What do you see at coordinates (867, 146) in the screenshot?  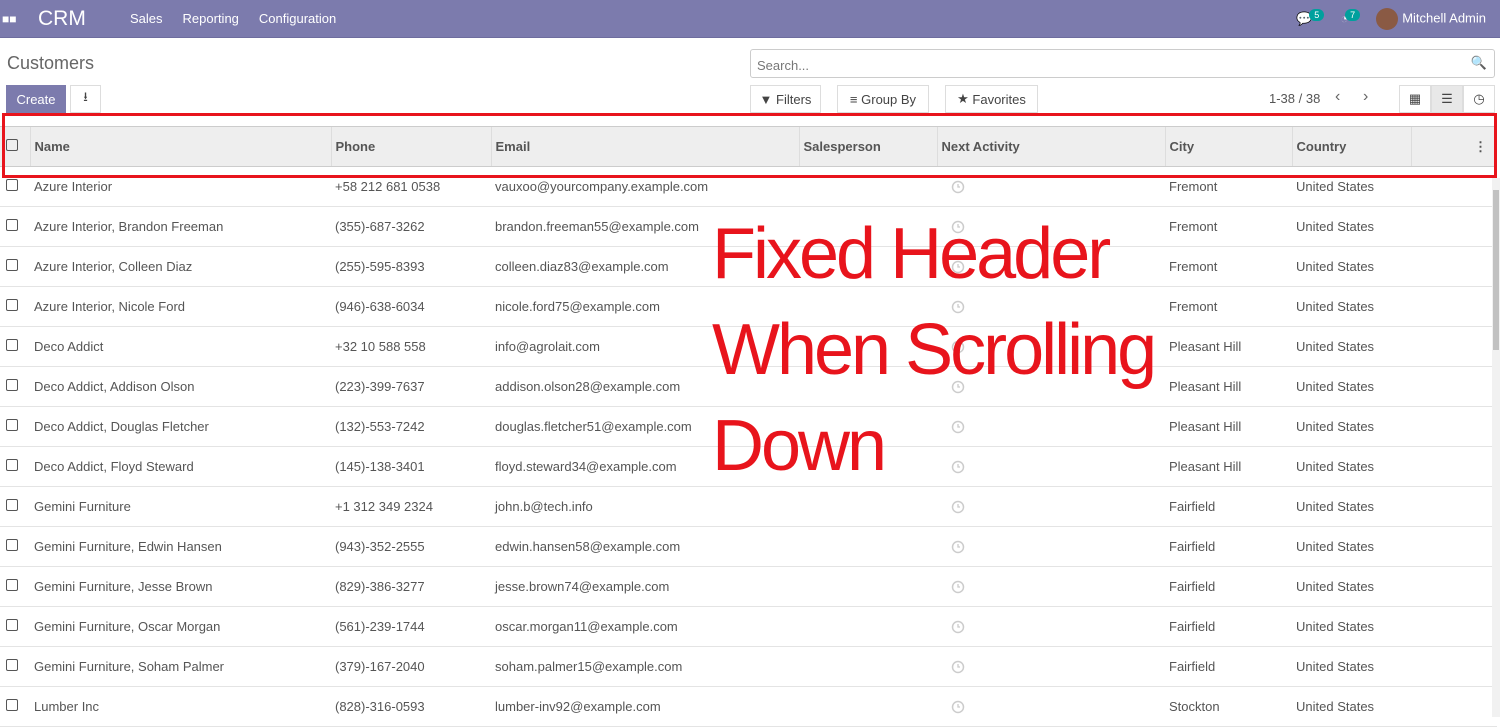 I see `col-salesperson: Salesperson` at bounding box center [867, 146].